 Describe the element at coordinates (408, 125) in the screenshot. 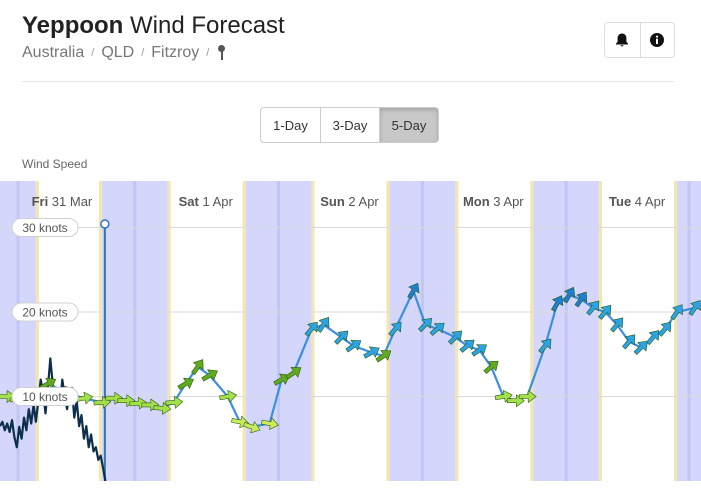

I see `range-5-day-button: 5-Day` at that location.